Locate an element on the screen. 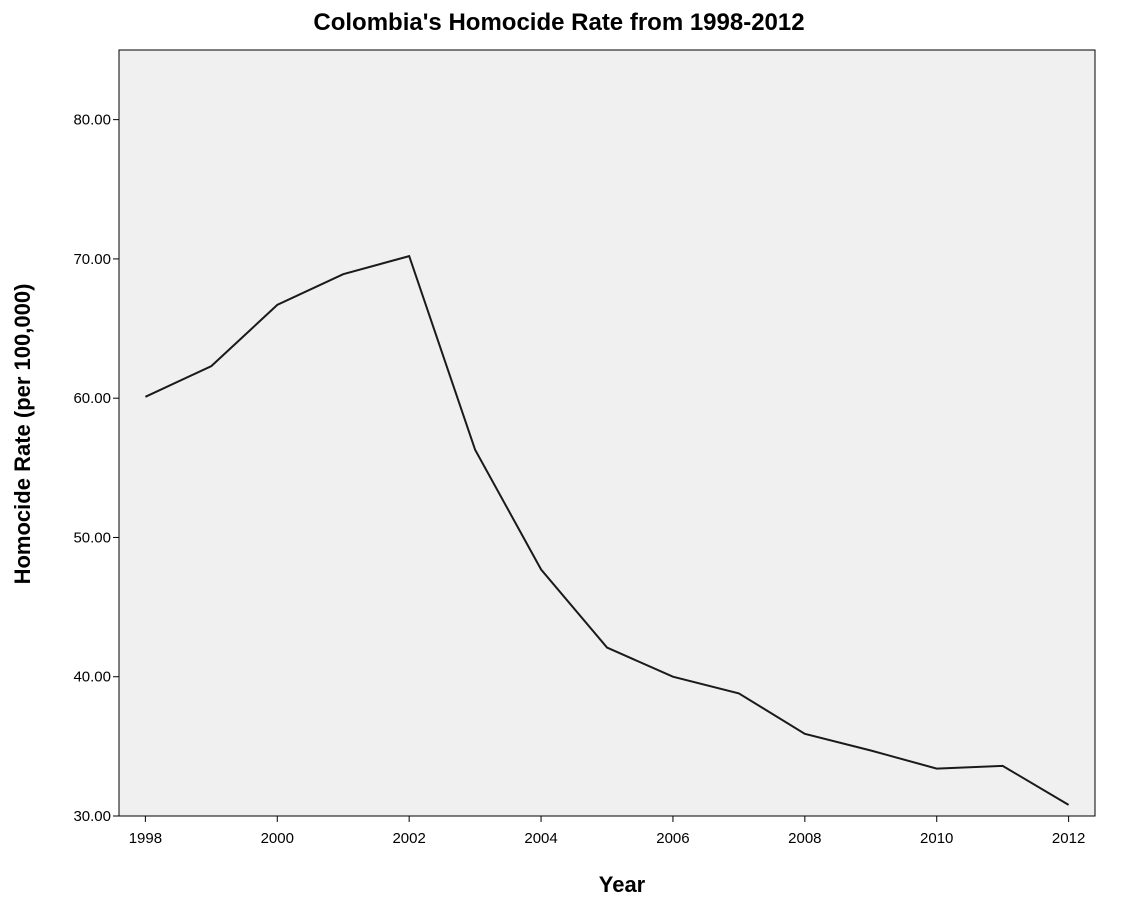 The width and height of the screenshot is (1125, 899). y-axis-label: Homocide Rate (per 100,000) is located at coordinates (22, 434).